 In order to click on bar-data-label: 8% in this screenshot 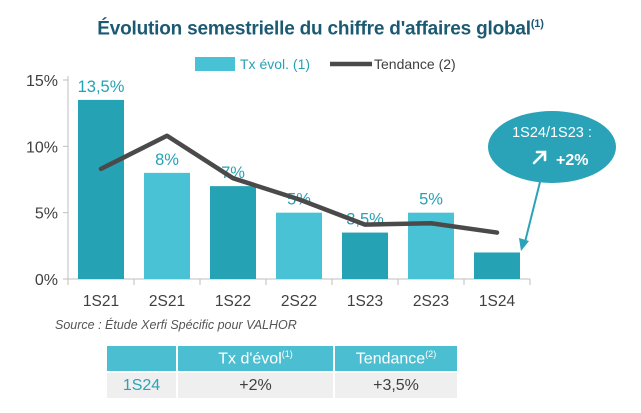, I will do `click(167, 160)`.